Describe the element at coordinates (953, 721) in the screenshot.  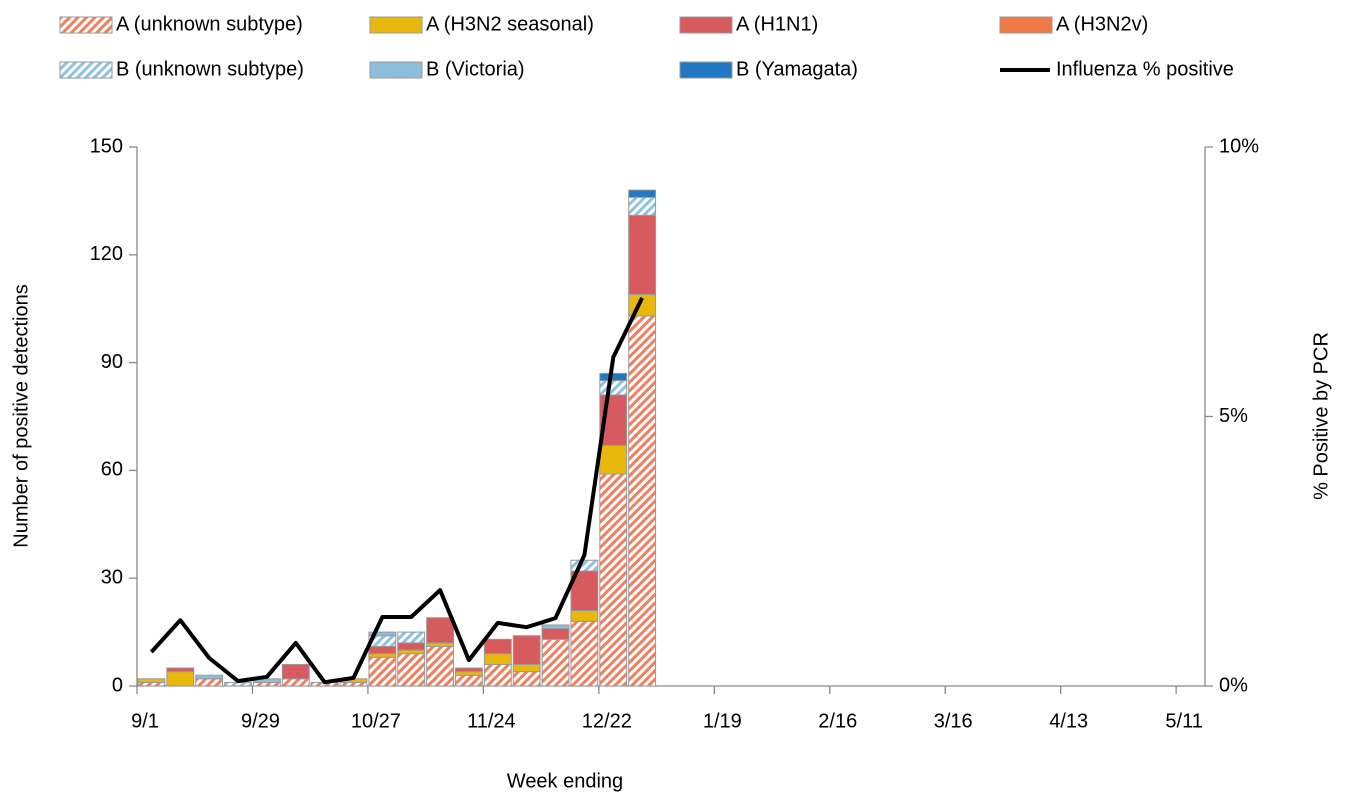
I see `x-tick-label: 3/16` at that location.